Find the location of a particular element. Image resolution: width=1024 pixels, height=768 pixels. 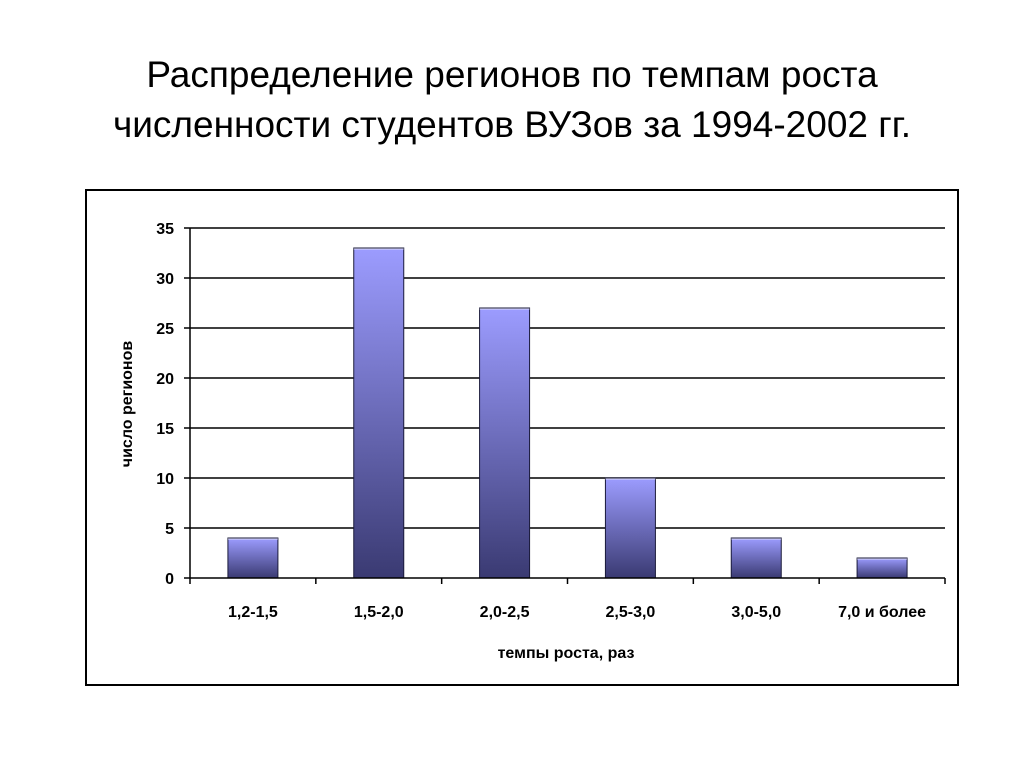

x-tick-label: 3,0-5,0 is located at coordinates (756, 612).